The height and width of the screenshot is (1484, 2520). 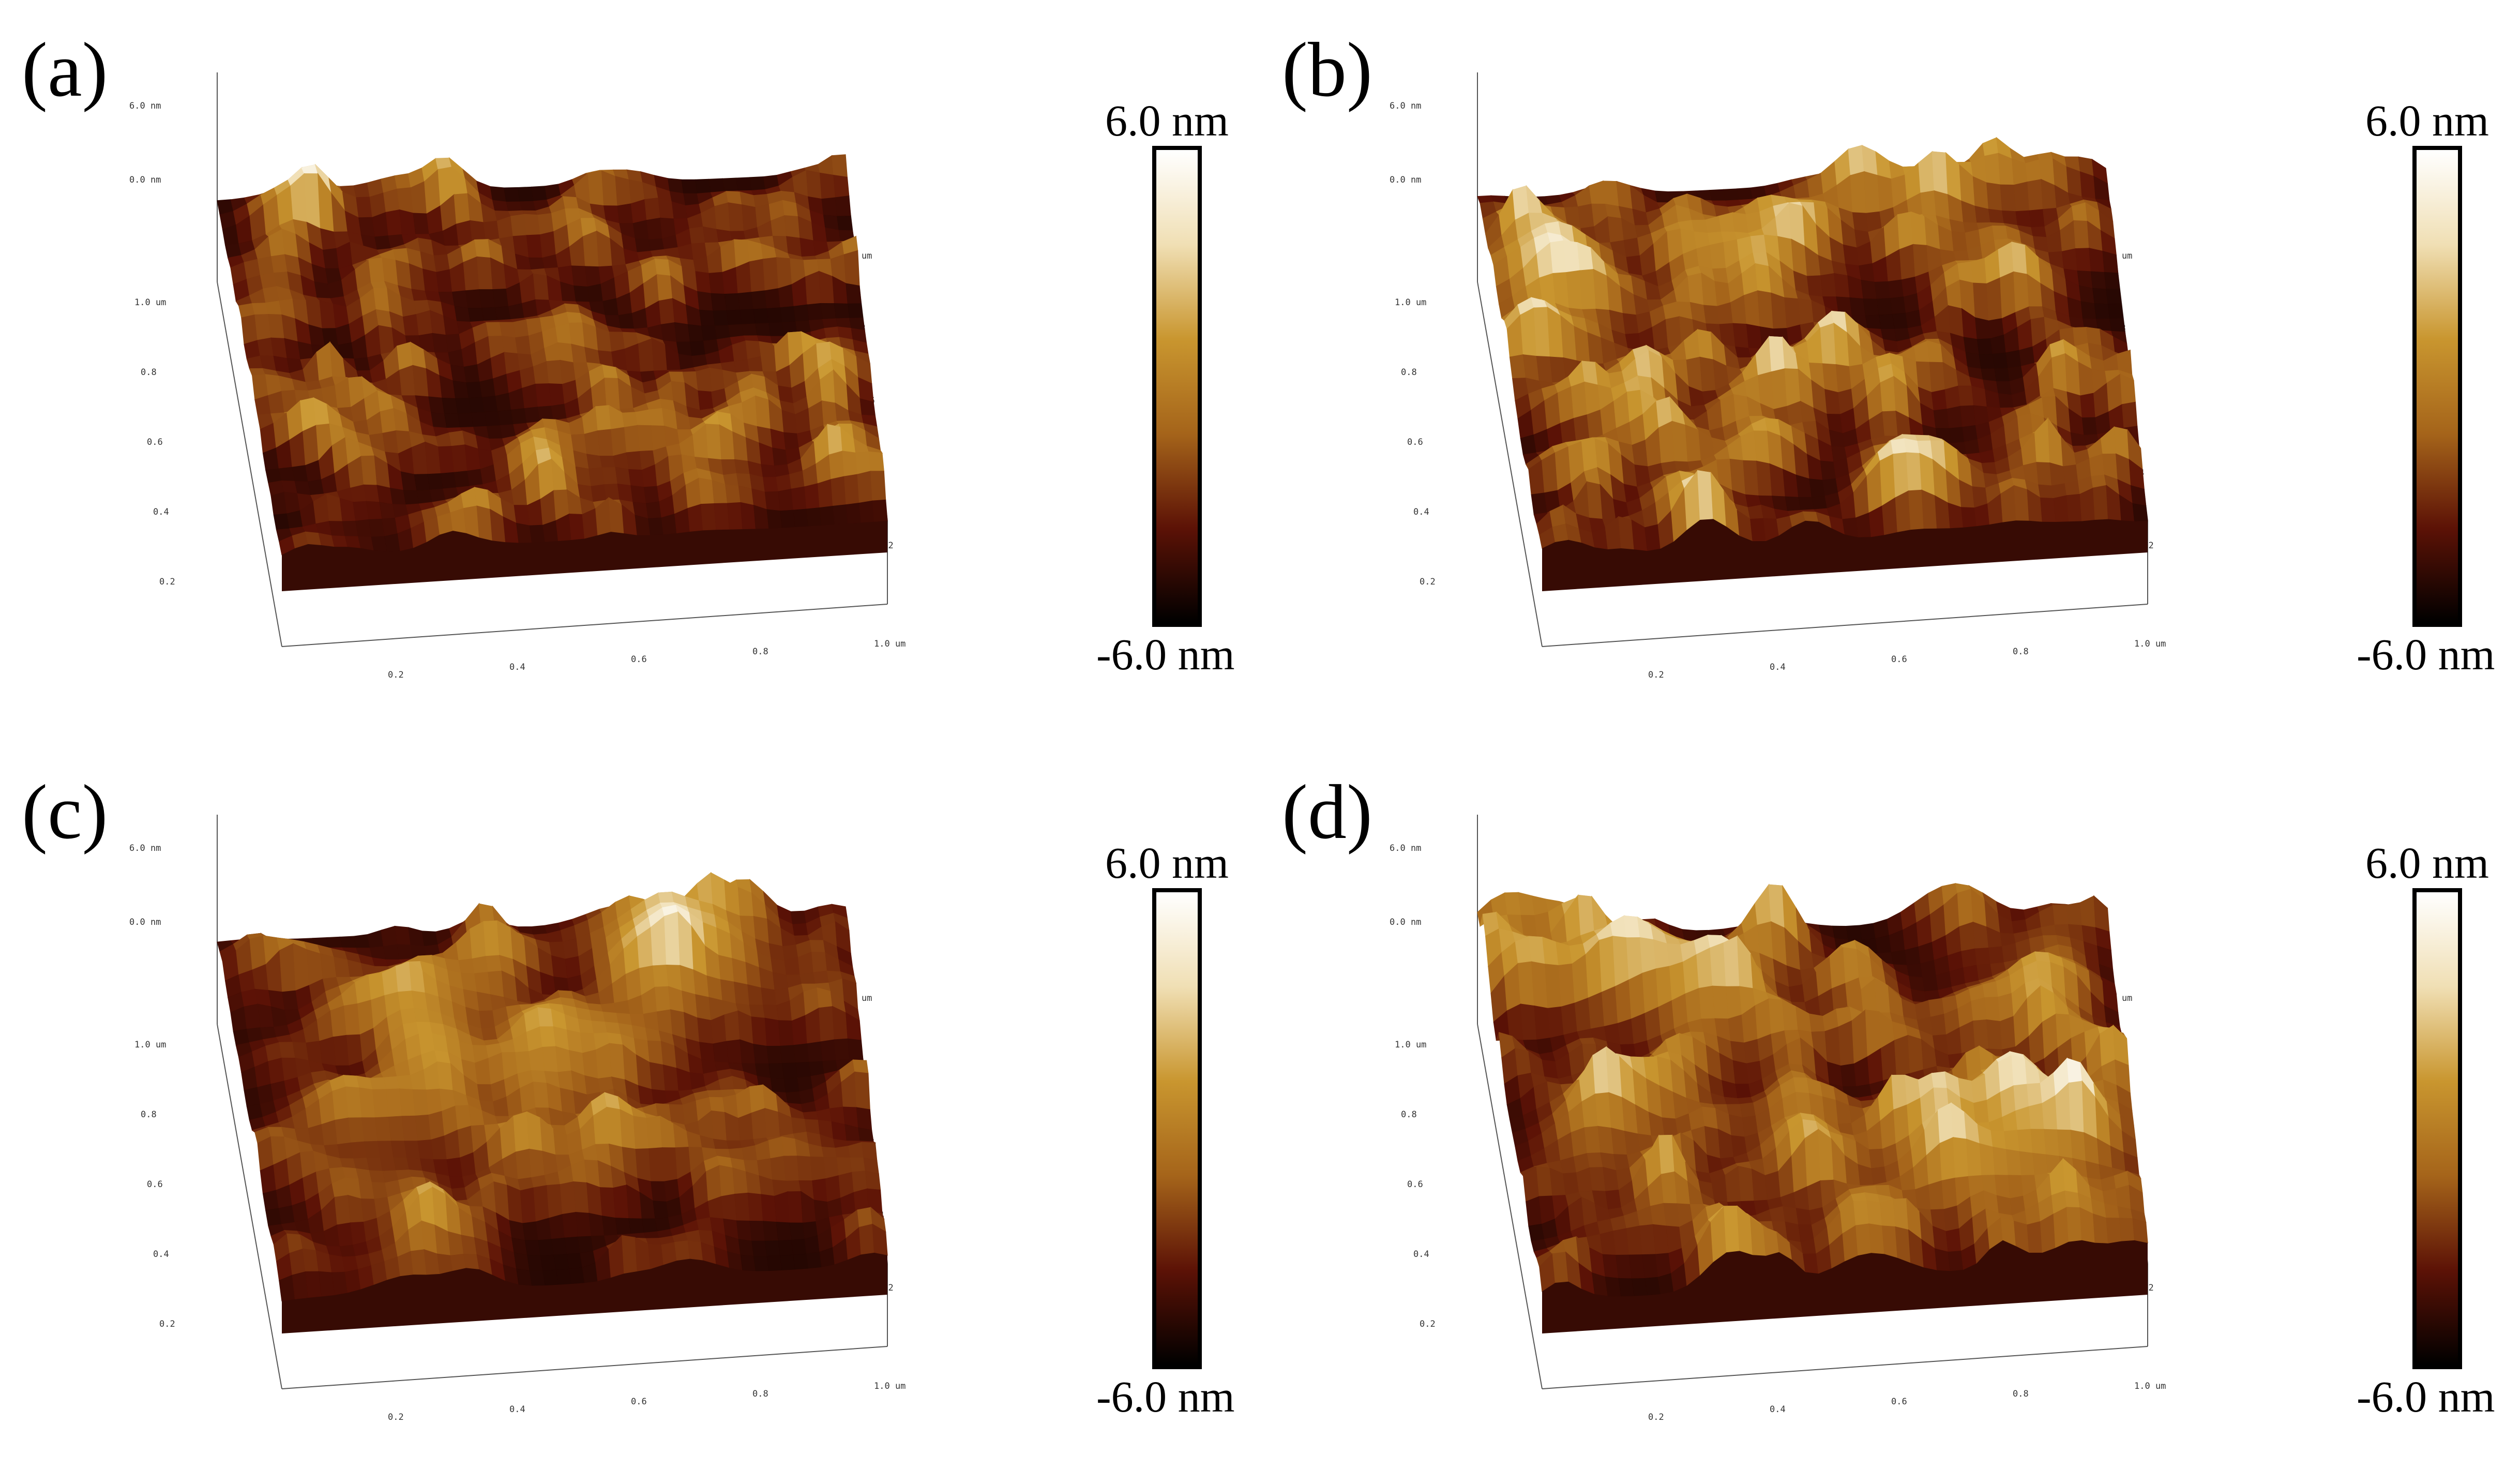 What do you see at coordinates (2021, 1394) in the screenshot?
I see `x-tick-label: 0.8` at bounding box center [2021, 1394].